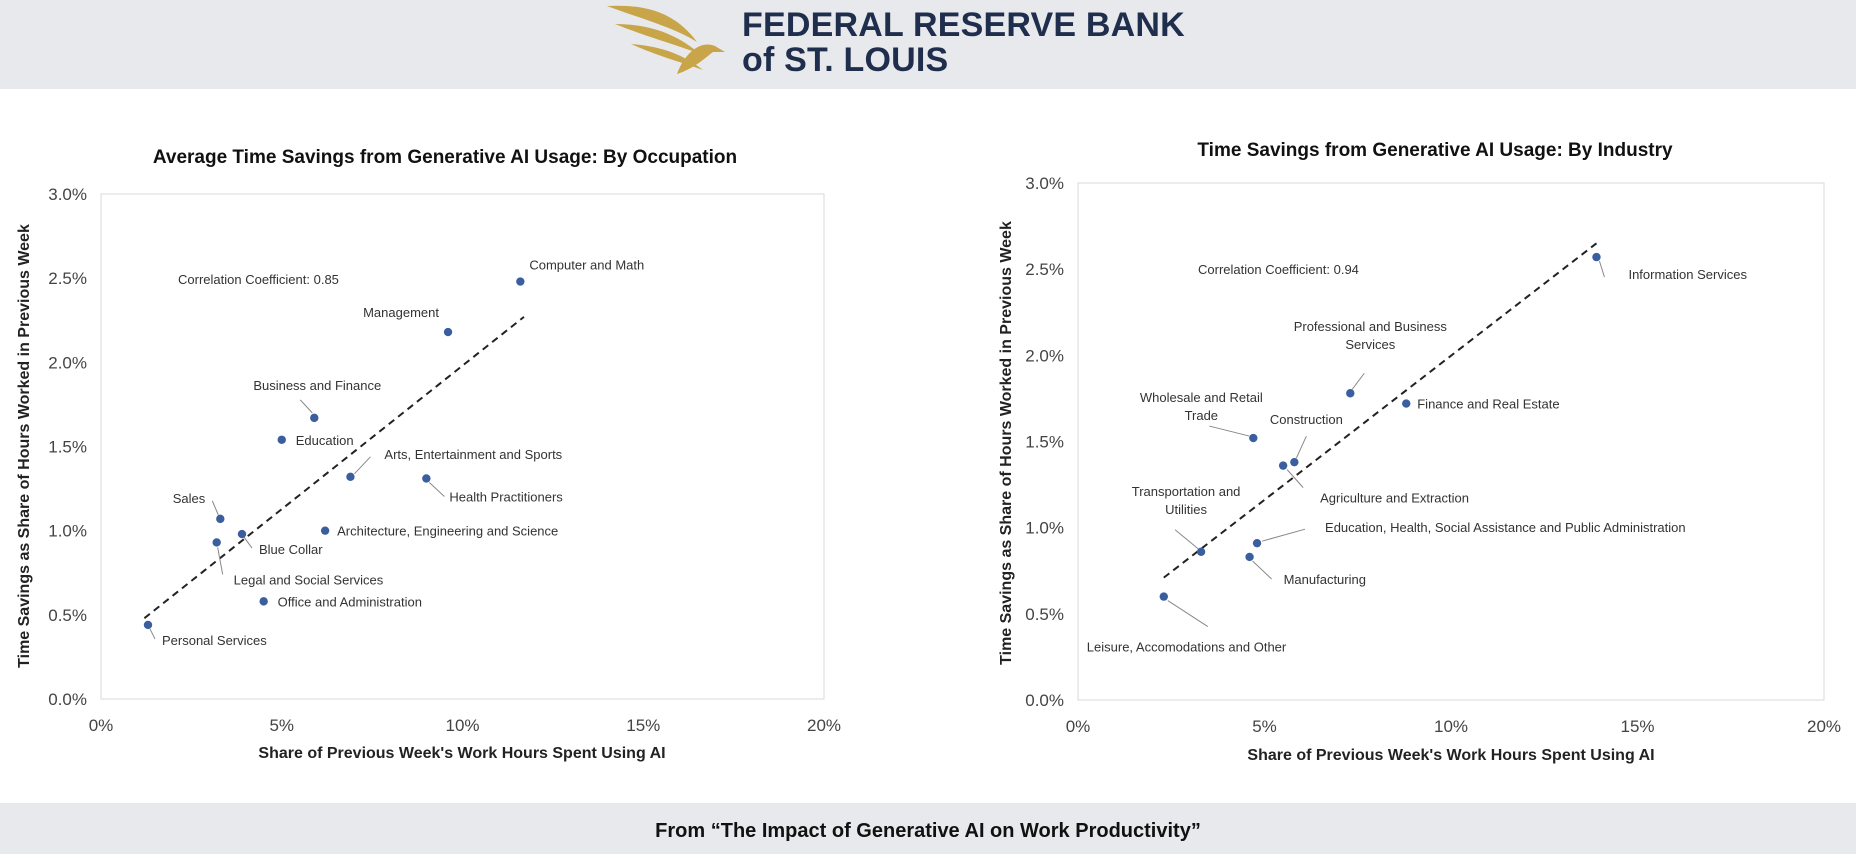  What do you see at coordinates (447, 531) in the screenshot?
I see `point-label: Architecture, Engineering and Science` at bounding box center [447, 531].